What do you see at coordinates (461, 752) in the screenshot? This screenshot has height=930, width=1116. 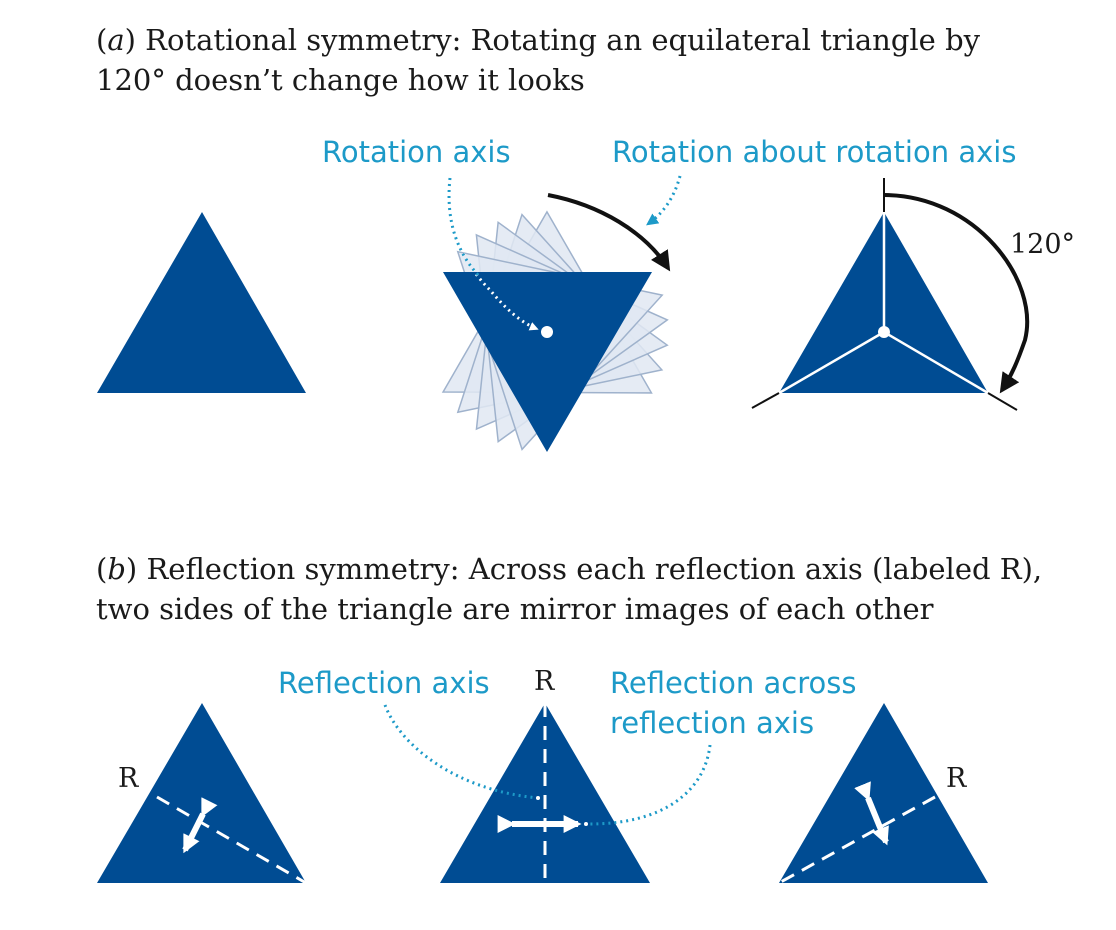 I see `reflection-axis-pointer` at bounding box center [461, 752].